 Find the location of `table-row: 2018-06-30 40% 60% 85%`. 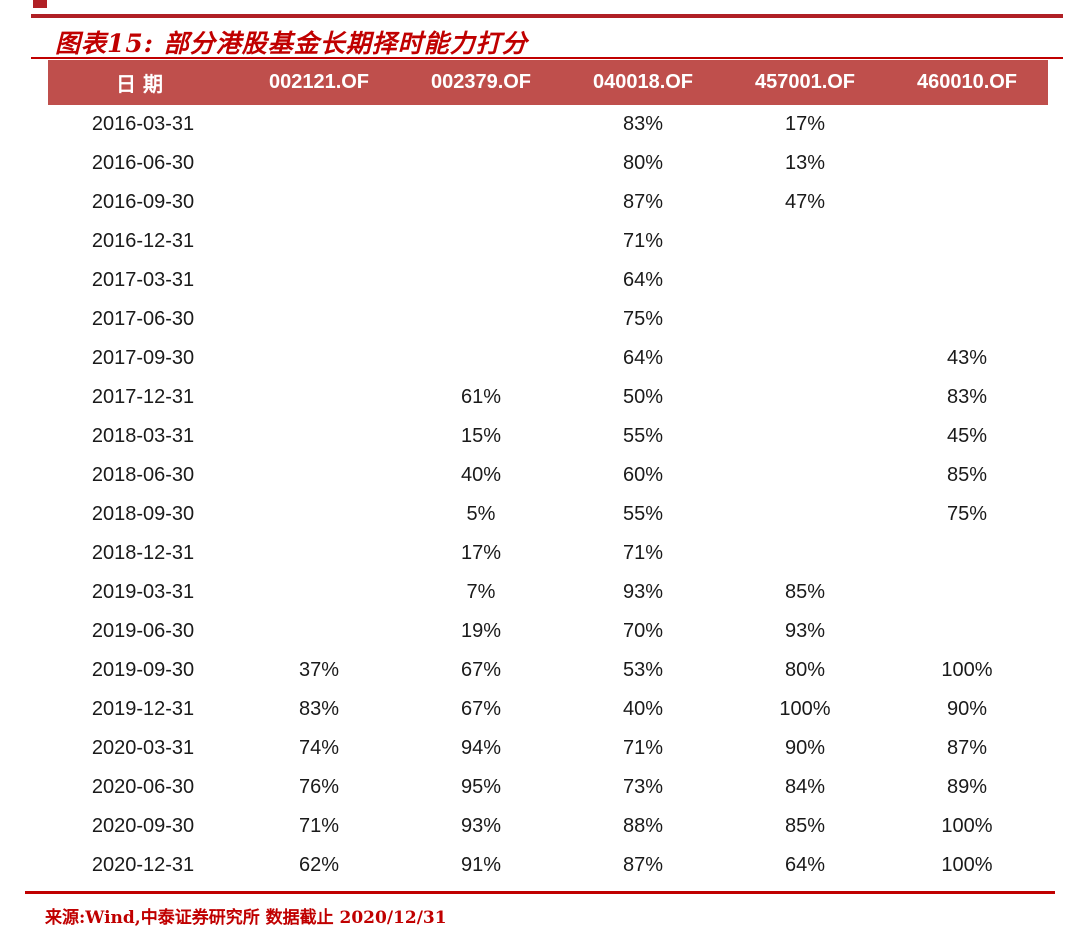

table-row: 2018-06-30 40% 60% 85% is located at coordinates (548, 475).